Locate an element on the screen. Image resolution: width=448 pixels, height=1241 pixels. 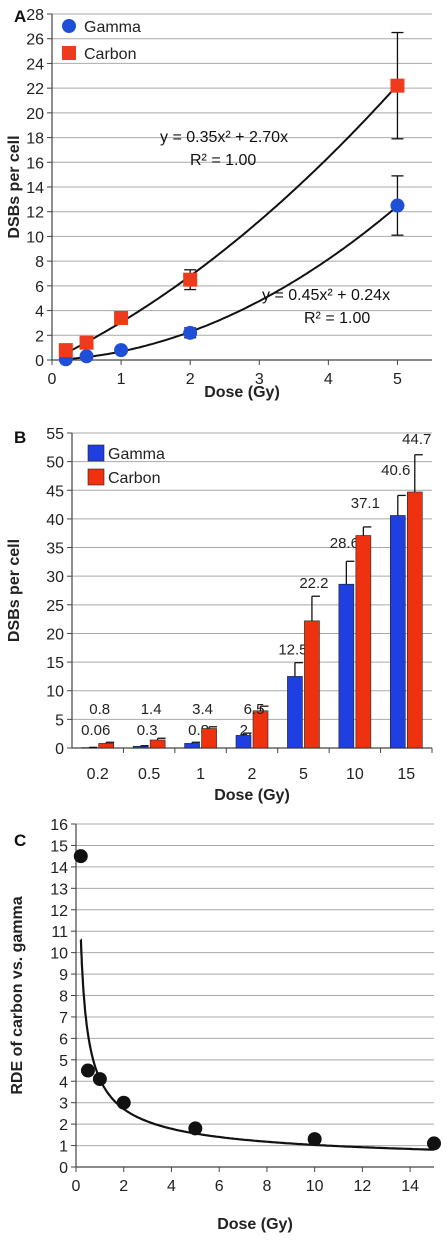
x-tick-label: 14 is located at coordinates (410, 1186).